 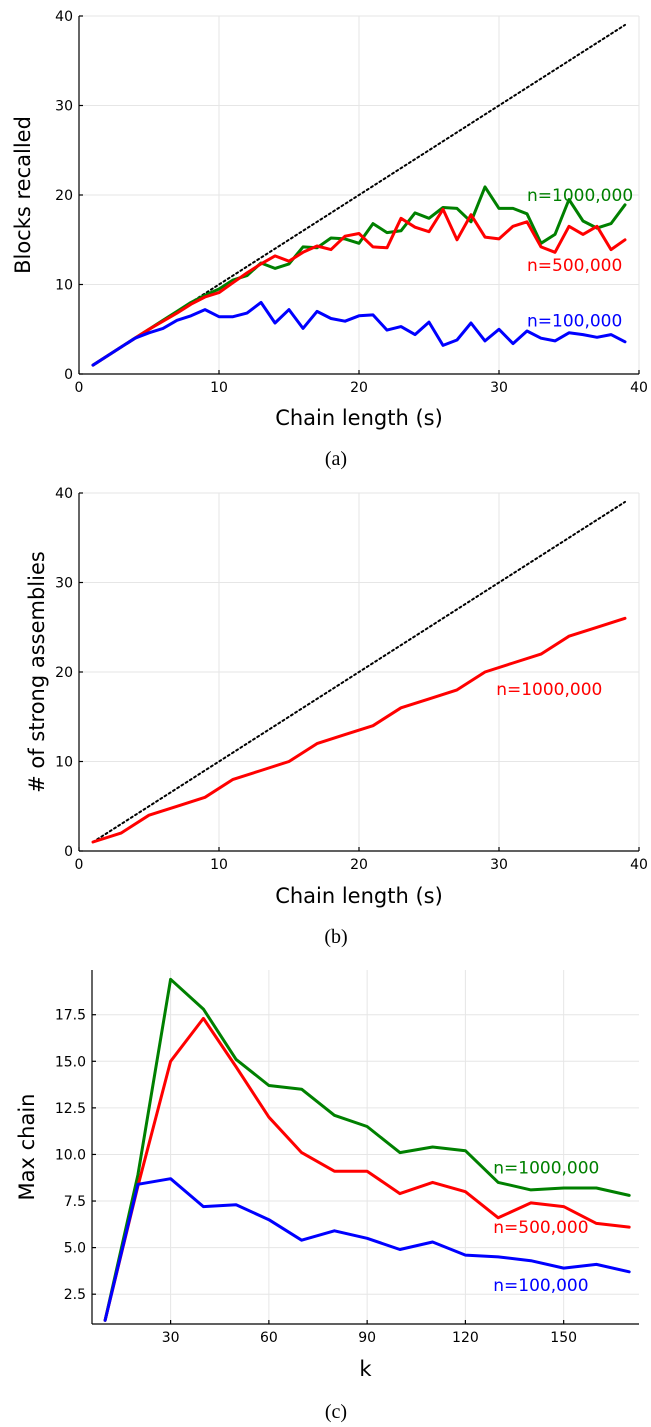 I want to click on panel-caption: (c), so click(x=336, y=1412).